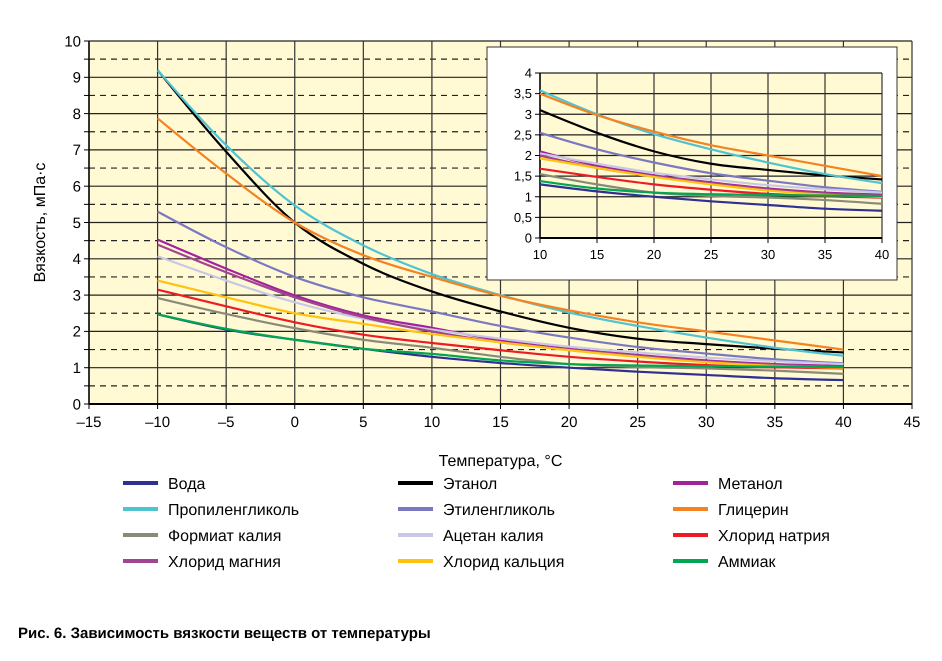 This screenshot has height=661, width=942. Describe the element at coordinates (493, 536) in the screenshot. I see `legend-label: Ацетан калия` at that location.